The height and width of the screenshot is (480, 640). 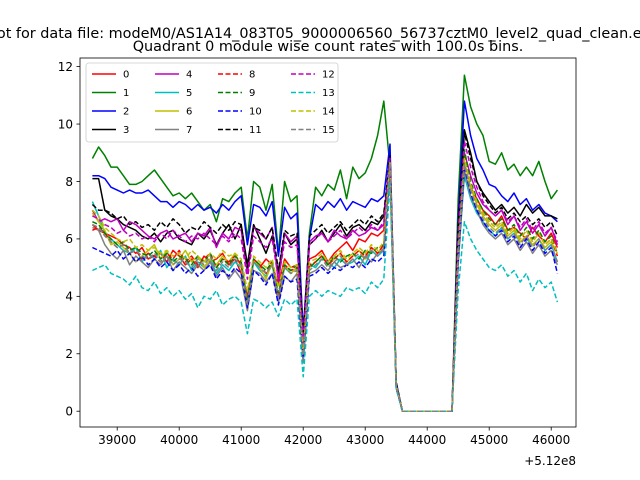 What do you see at coordinates (69, 354) in the screenshot?
I see `y-tick-label: 2` at bounding box center [69, 354].